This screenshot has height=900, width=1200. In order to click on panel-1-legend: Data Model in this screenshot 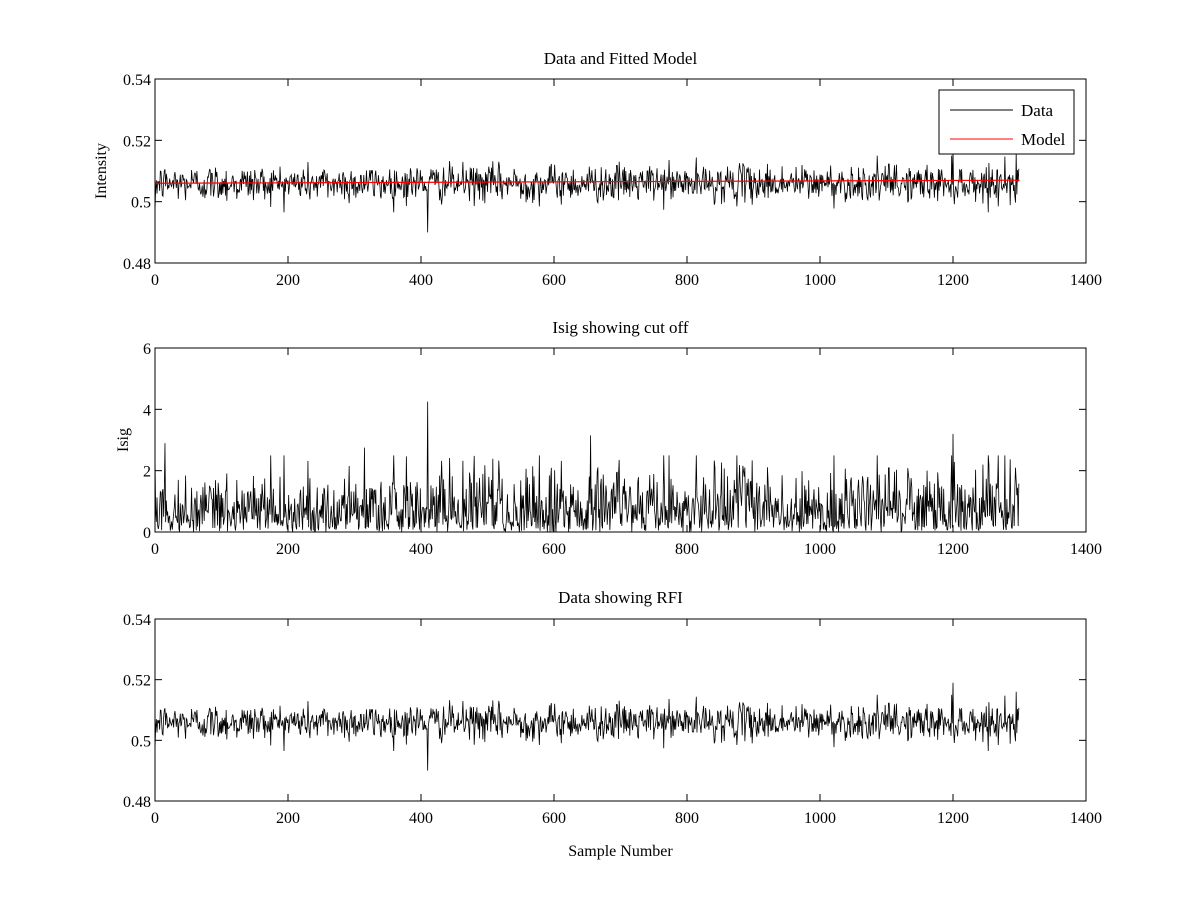, I will do `click(1006, 122)`.